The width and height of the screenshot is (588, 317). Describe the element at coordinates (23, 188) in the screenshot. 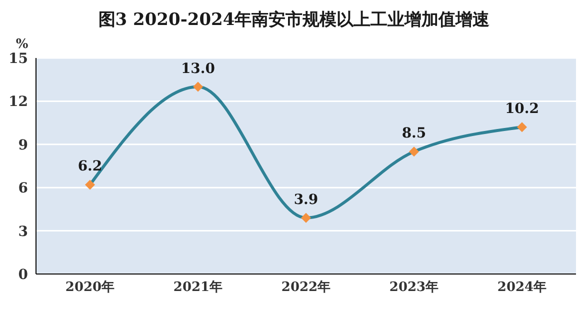

I see `y-tick-label: 6` at that location.